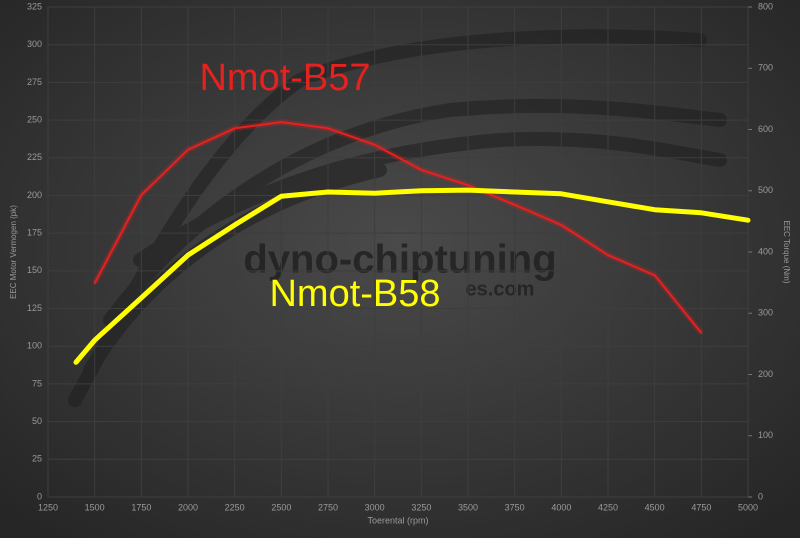 This screenshot has width=800, height=538. Describe the element at coordinates (13, 252) in the screenshot. I see `y-axis-label: EEC Motor Vermogen (pk)` at that location.